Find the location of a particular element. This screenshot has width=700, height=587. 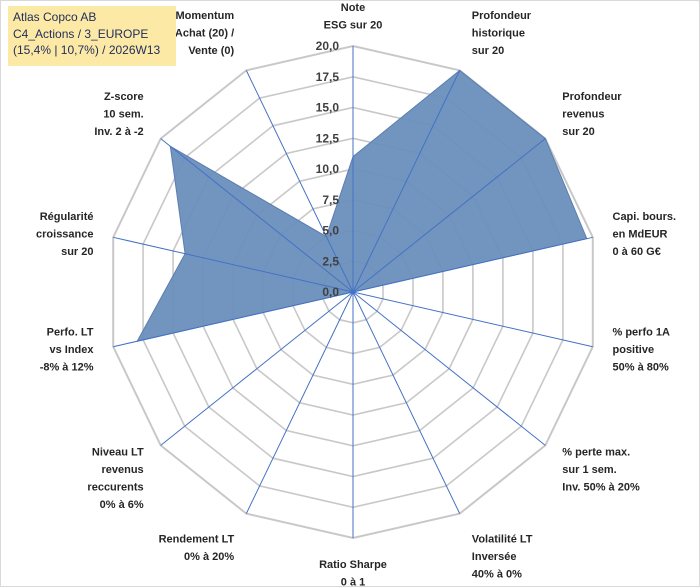

axis-label-5: % perte max. sur 1 sem. Inv. 50% à 20% is located at coordinates (601, 470).